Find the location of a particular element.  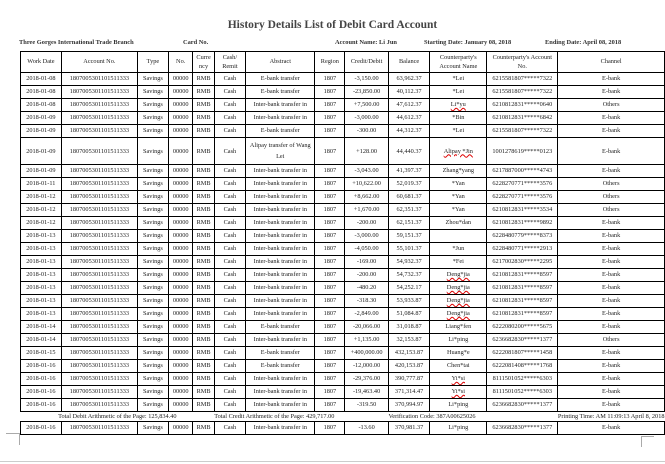

table-cell: 2018-01-09 is located at coordinates (41, 131).